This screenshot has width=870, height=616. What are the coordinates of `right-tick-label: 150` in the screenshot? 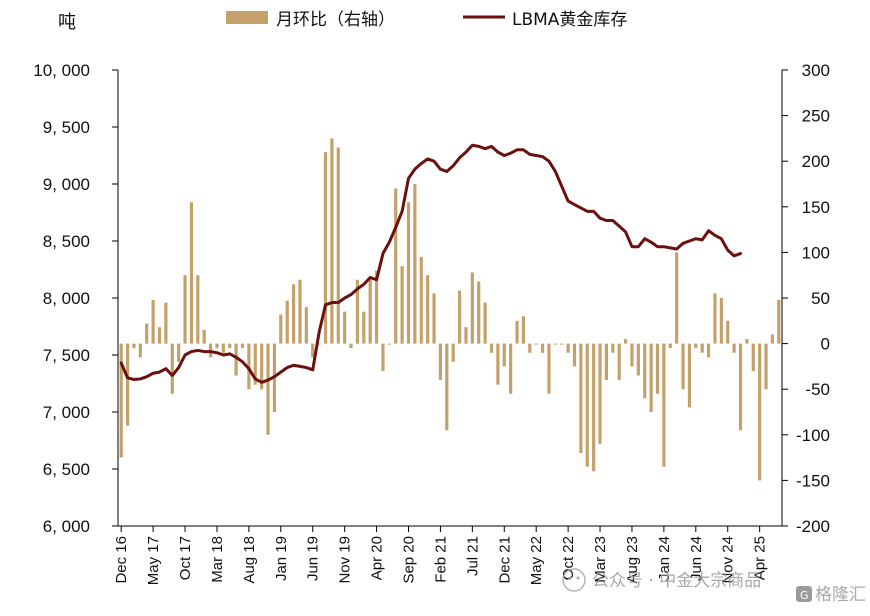 It's located at (816, 207).